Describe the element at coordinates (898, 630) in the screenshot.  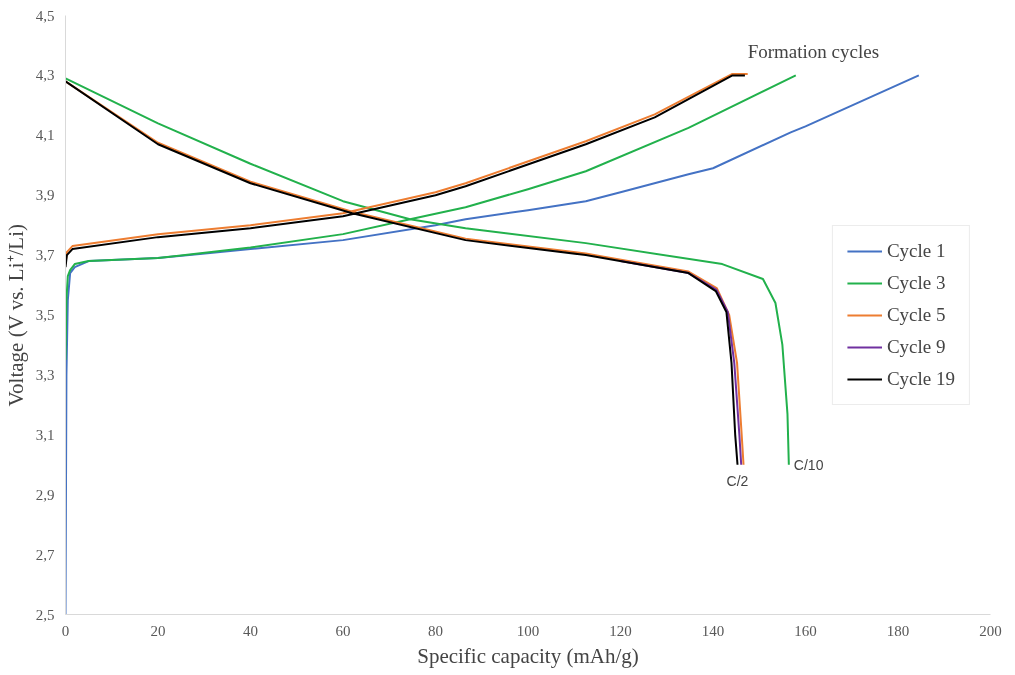
I see `x-tick-label: 180` at that location.